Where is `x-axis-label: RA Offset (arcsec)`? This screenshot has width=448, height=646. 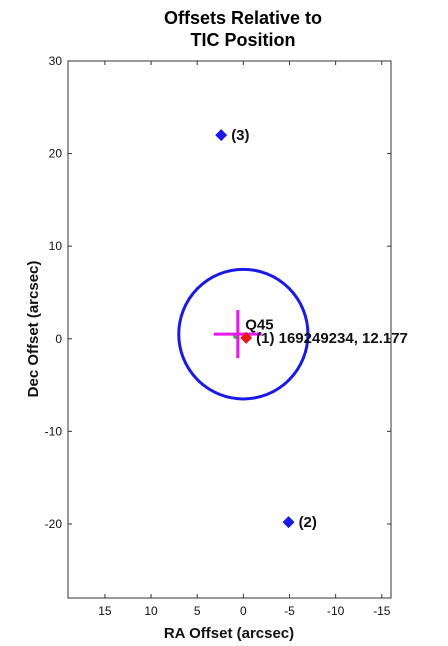 x-axis-label: RA Offset (arcsec) is located at coordinates (229, 633).